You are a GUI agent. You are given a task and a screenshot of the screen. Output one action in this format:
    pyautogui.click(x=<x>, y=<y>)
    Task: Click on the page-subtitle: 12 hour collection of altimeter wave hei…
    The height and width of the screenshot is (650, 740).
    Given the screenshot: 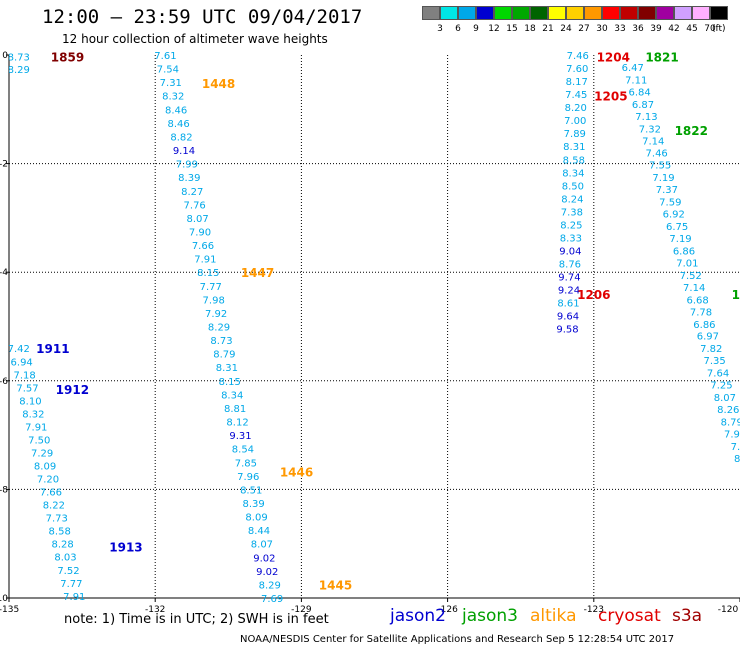 What is the action you would take?
    pyautogui.click(x=195, y=39)
    